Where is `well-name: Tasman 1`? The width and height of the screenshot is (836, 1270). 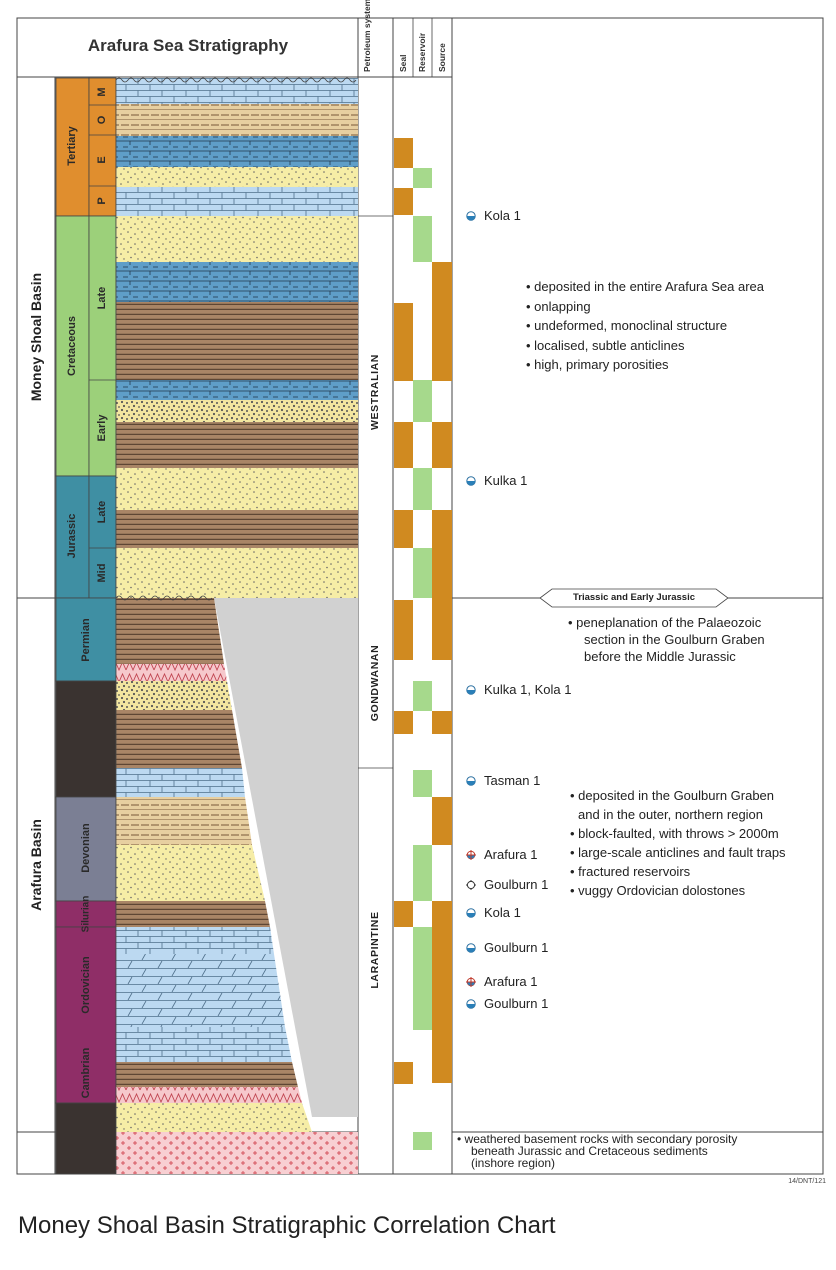
well-name: Tasman 1 is located at coordinates (512, 780).